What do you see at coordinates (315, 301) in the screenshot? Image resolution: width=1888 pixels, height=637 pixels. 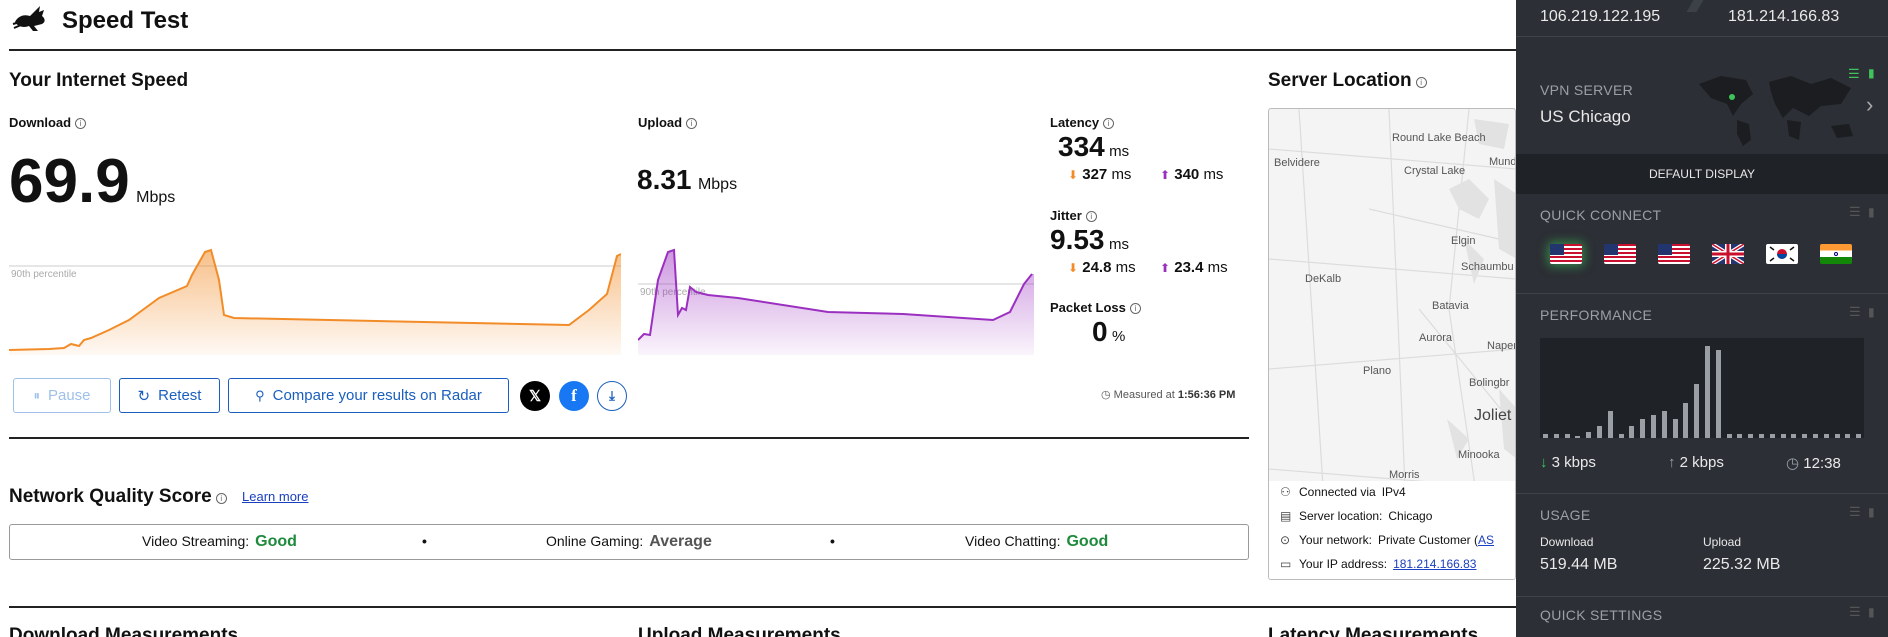 I see `download-chart: 90th percentile` at bounding box center [315, 301].